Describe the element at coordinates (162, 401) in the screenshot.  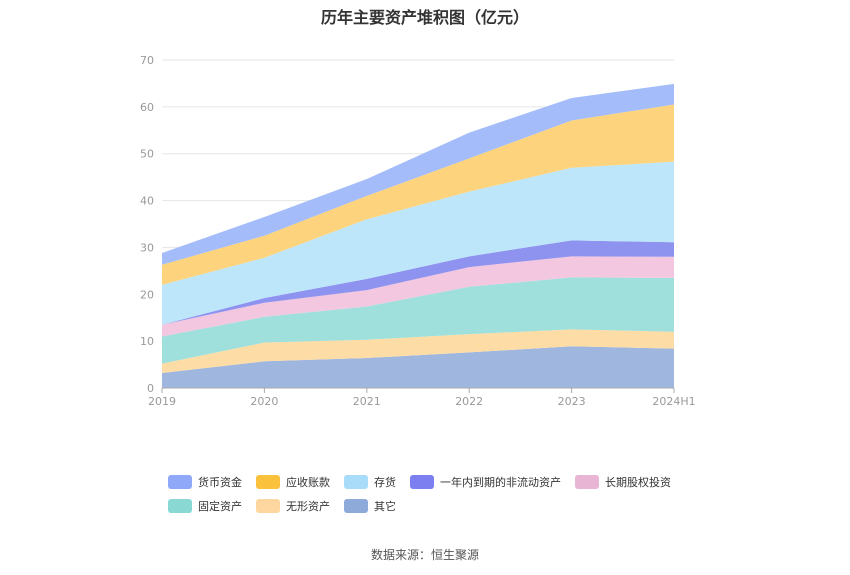
I see `x-tick-label: 2019` at that location.